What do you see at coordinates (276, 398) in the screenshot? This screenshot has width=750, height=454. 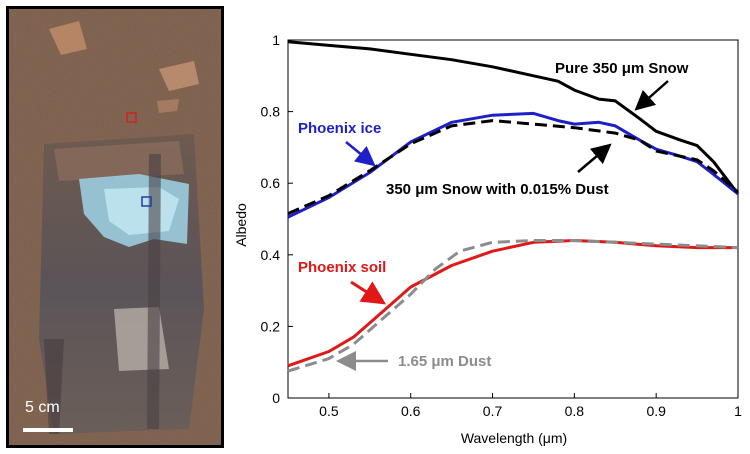 I see `y-tick-label: 0` at bounding box center [276, 398].